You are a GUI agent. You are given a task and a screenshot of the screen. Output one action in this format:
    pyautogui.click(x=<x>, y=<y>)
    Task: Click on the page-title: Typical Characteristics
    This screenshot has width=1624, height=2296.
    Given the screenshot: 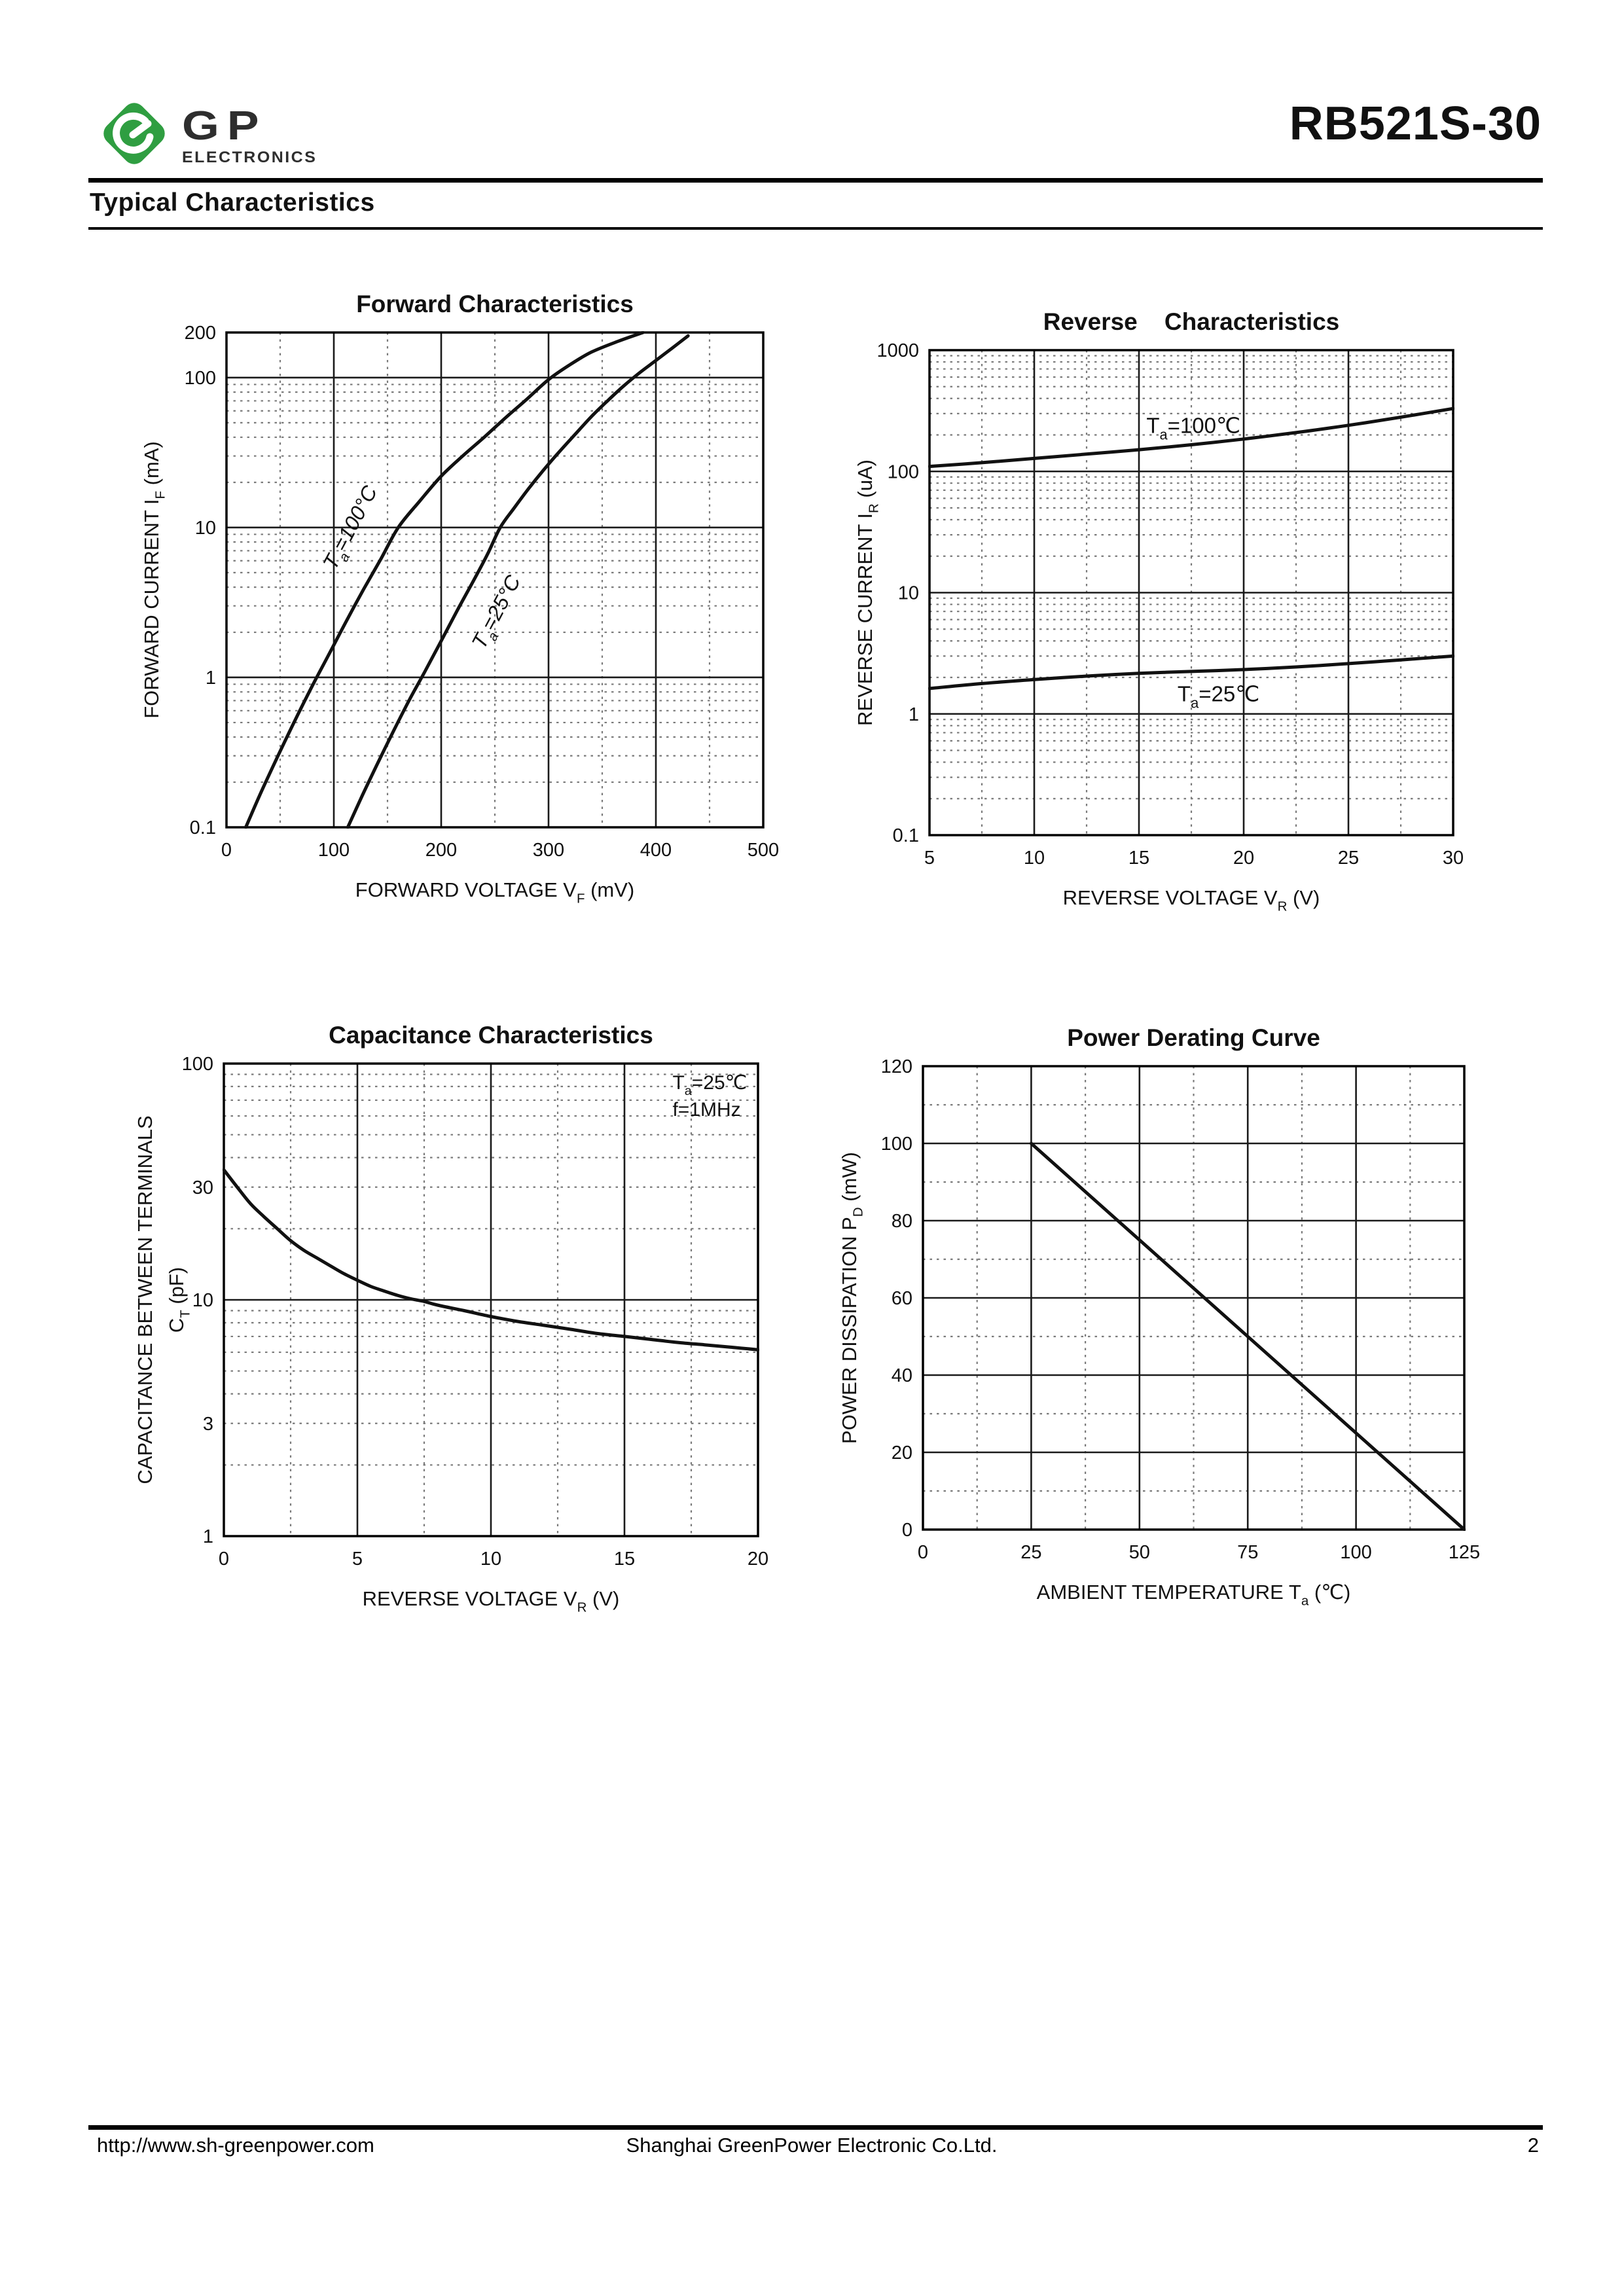 What is the action you would take?
    pyautogui.click(x=232, y=202)
    